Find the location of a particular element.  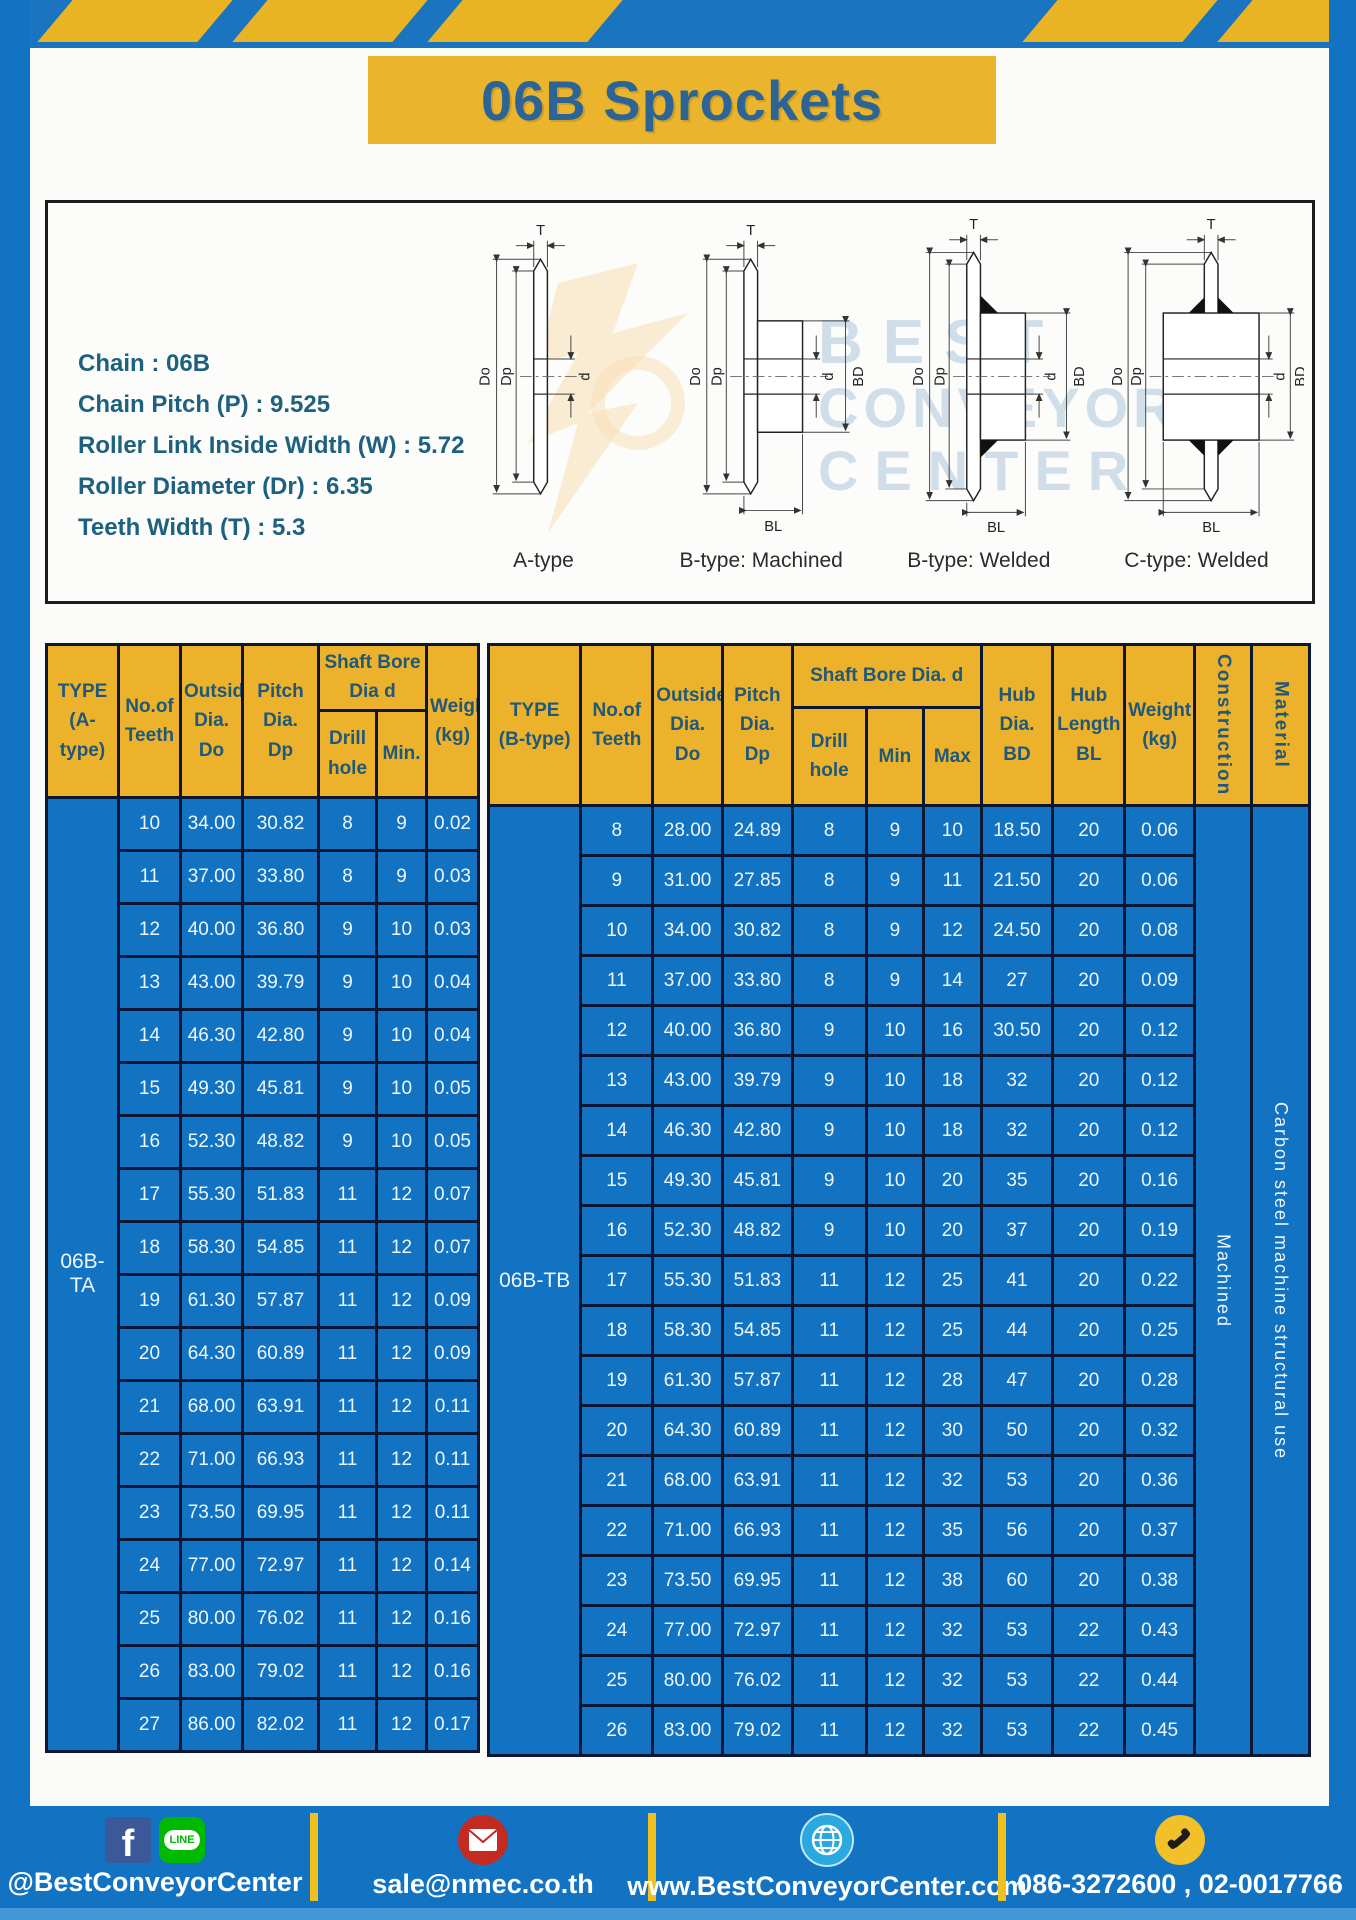

data-cell: 0.07 is located at coordinates (452, 1247).